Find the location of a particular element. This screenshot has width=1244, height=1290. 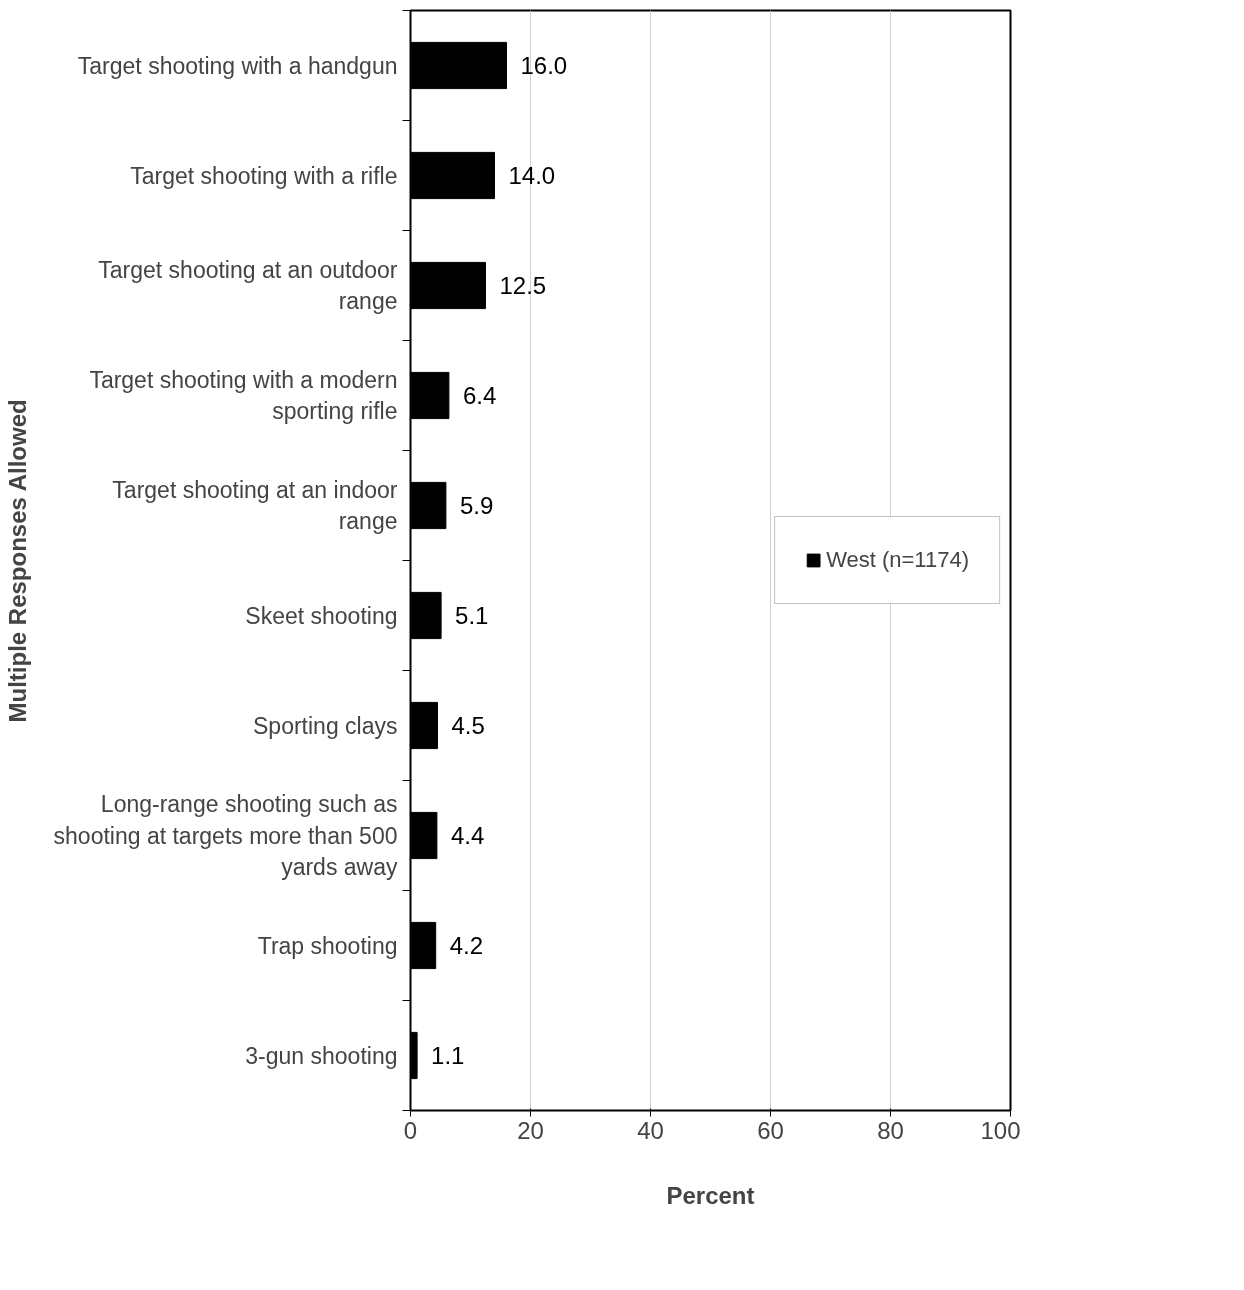

data-label: 5.9 is located at coordinates (476, 505).